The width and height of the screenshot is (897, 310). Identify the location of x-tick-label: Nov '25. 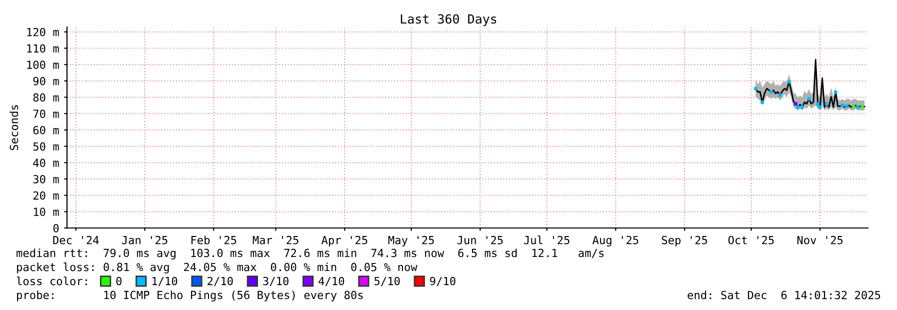
(820, 240).